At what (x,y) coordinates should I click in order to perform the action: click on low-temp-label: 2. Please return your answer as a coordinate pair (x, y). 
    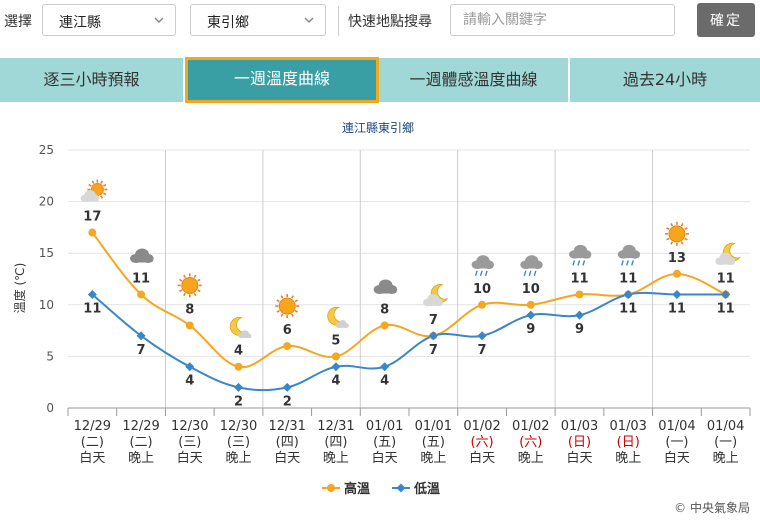
    Looking at the image, I should click on (287, 401).